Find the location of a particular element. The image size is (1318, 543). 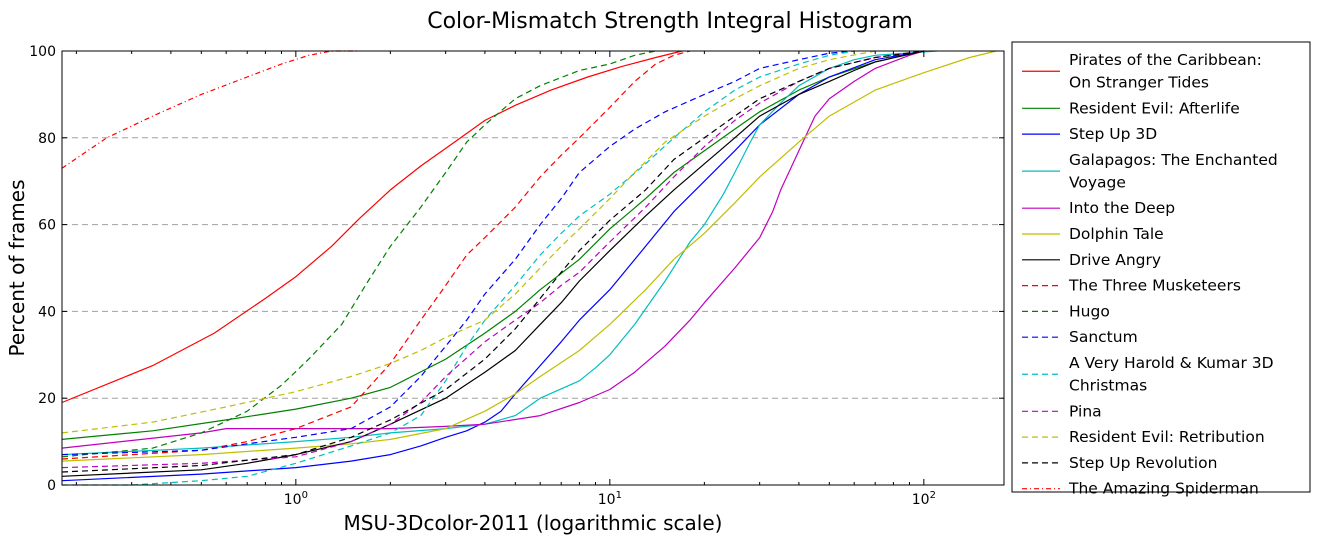

legend-label: Hugo is located at coordinates (1089, 311).